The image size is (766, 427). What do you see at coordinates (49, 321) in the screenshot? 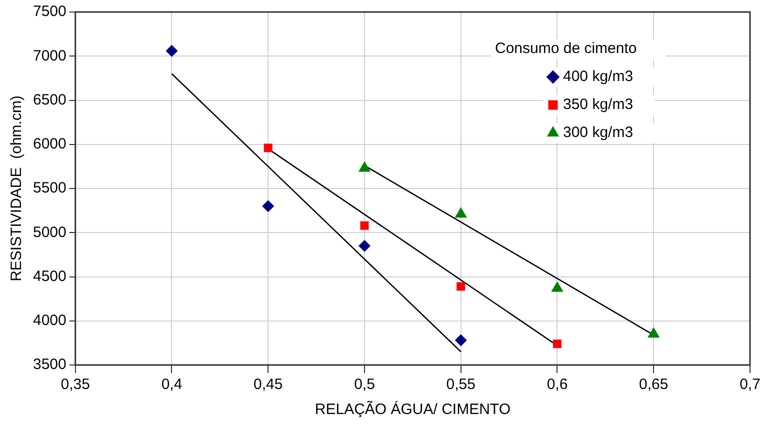
I see `y-tick-label: 4000` at bounding box center [49, 321].